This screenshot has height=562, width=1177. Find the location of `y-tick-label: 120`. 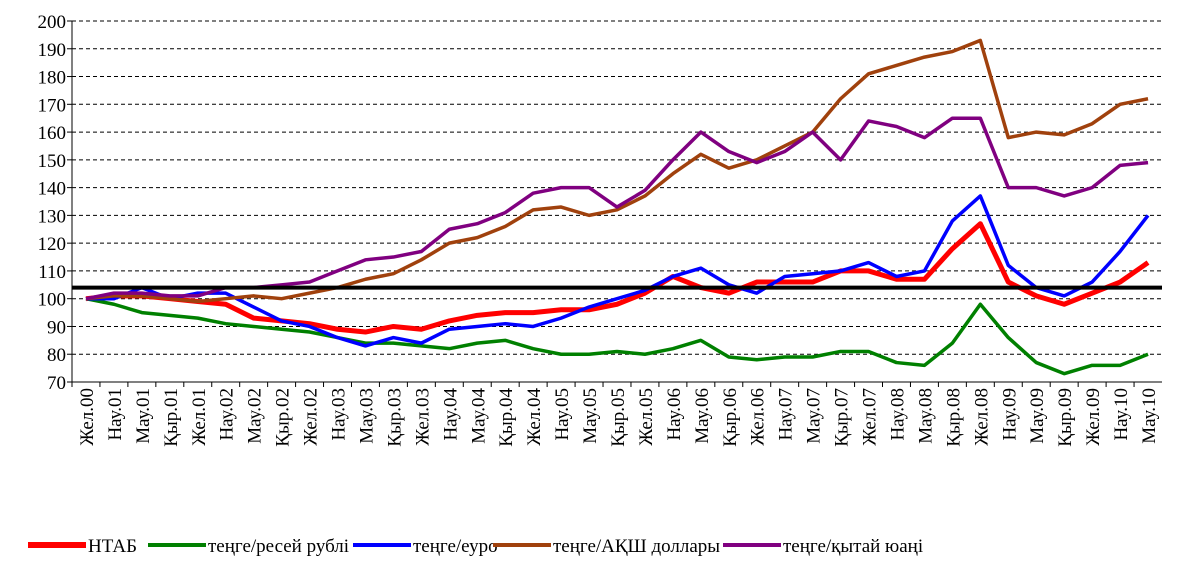

y-tick-label: 120 is located at coordinates (52, 244).